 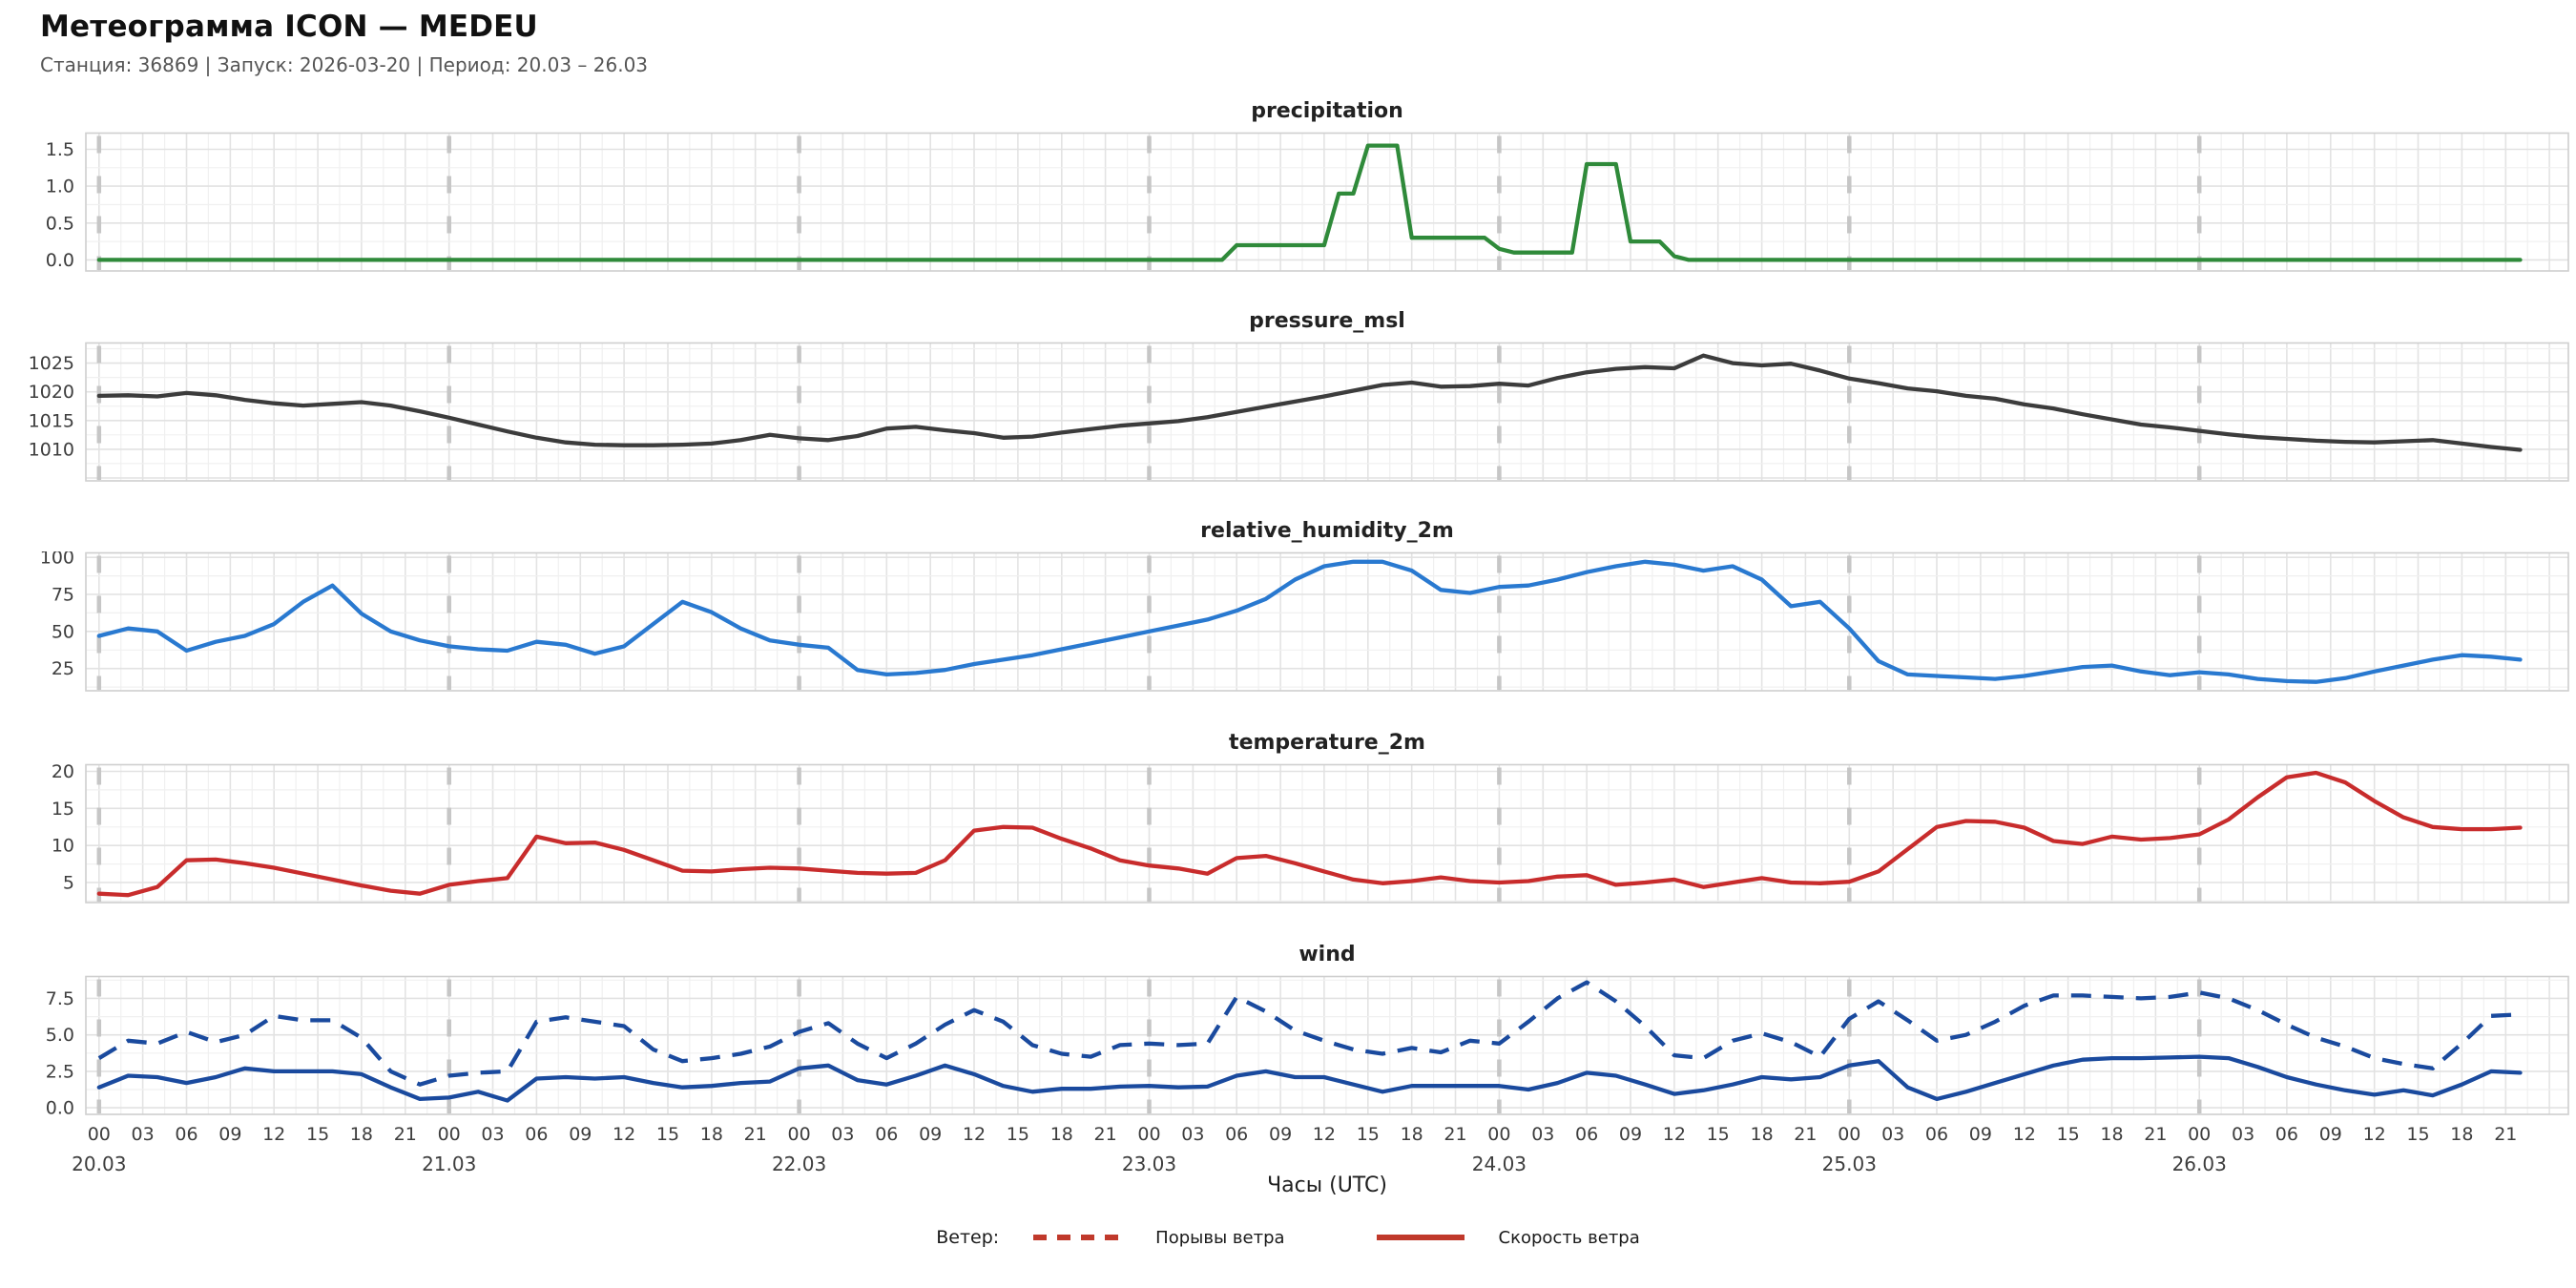 What do you see at coordinates (1420, 1237) in the screenshot?
I see `speed-solid-swatch-icon` at bounding box center [1420, 1237].